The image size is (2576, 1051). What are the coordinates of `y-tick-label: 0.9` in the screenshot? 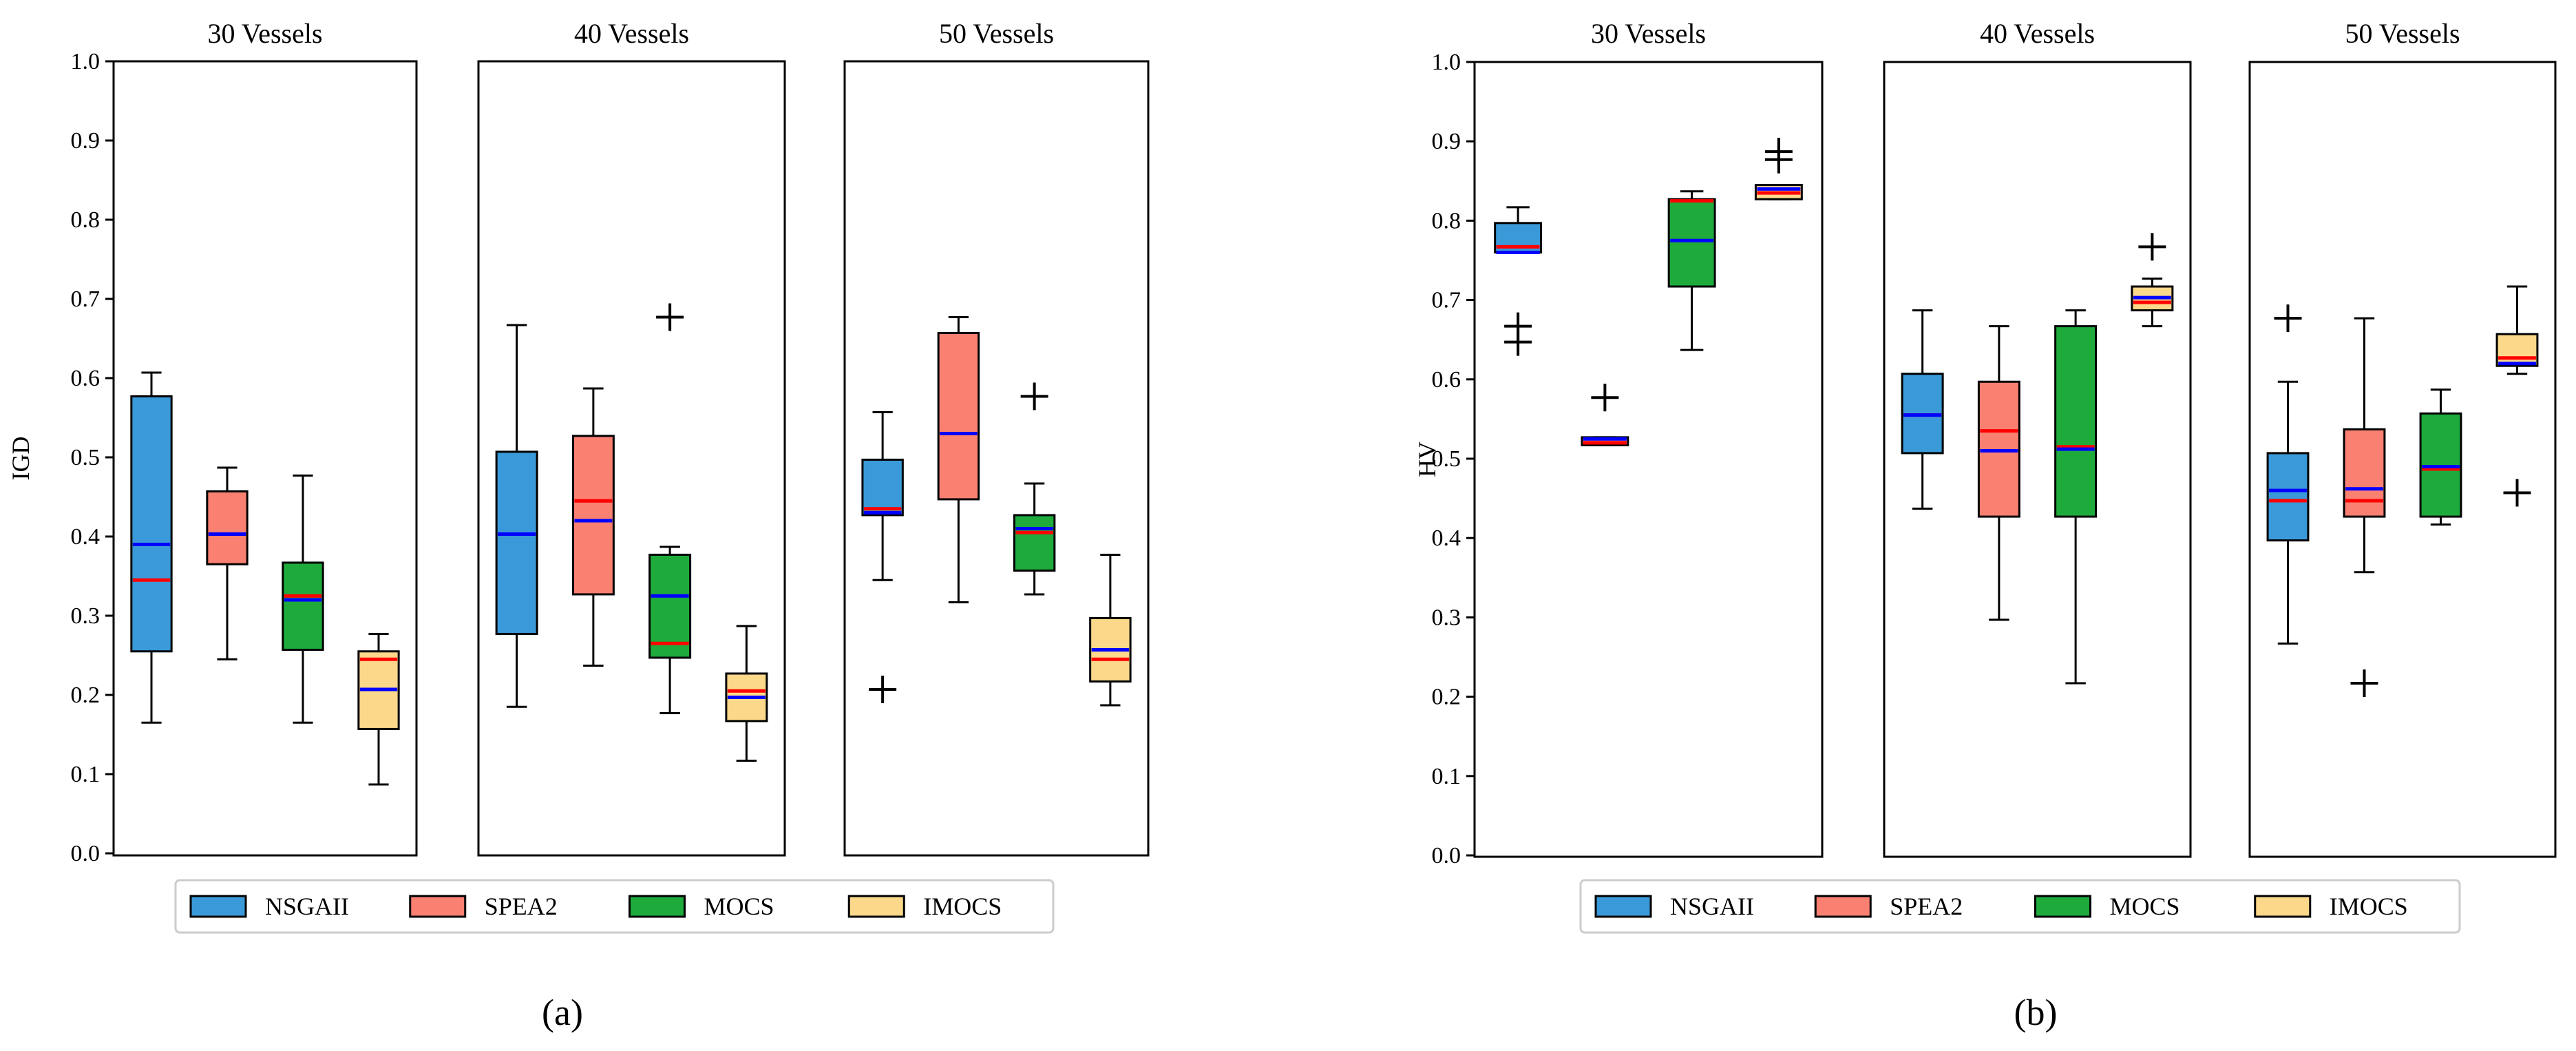 It's located at (86, 141).